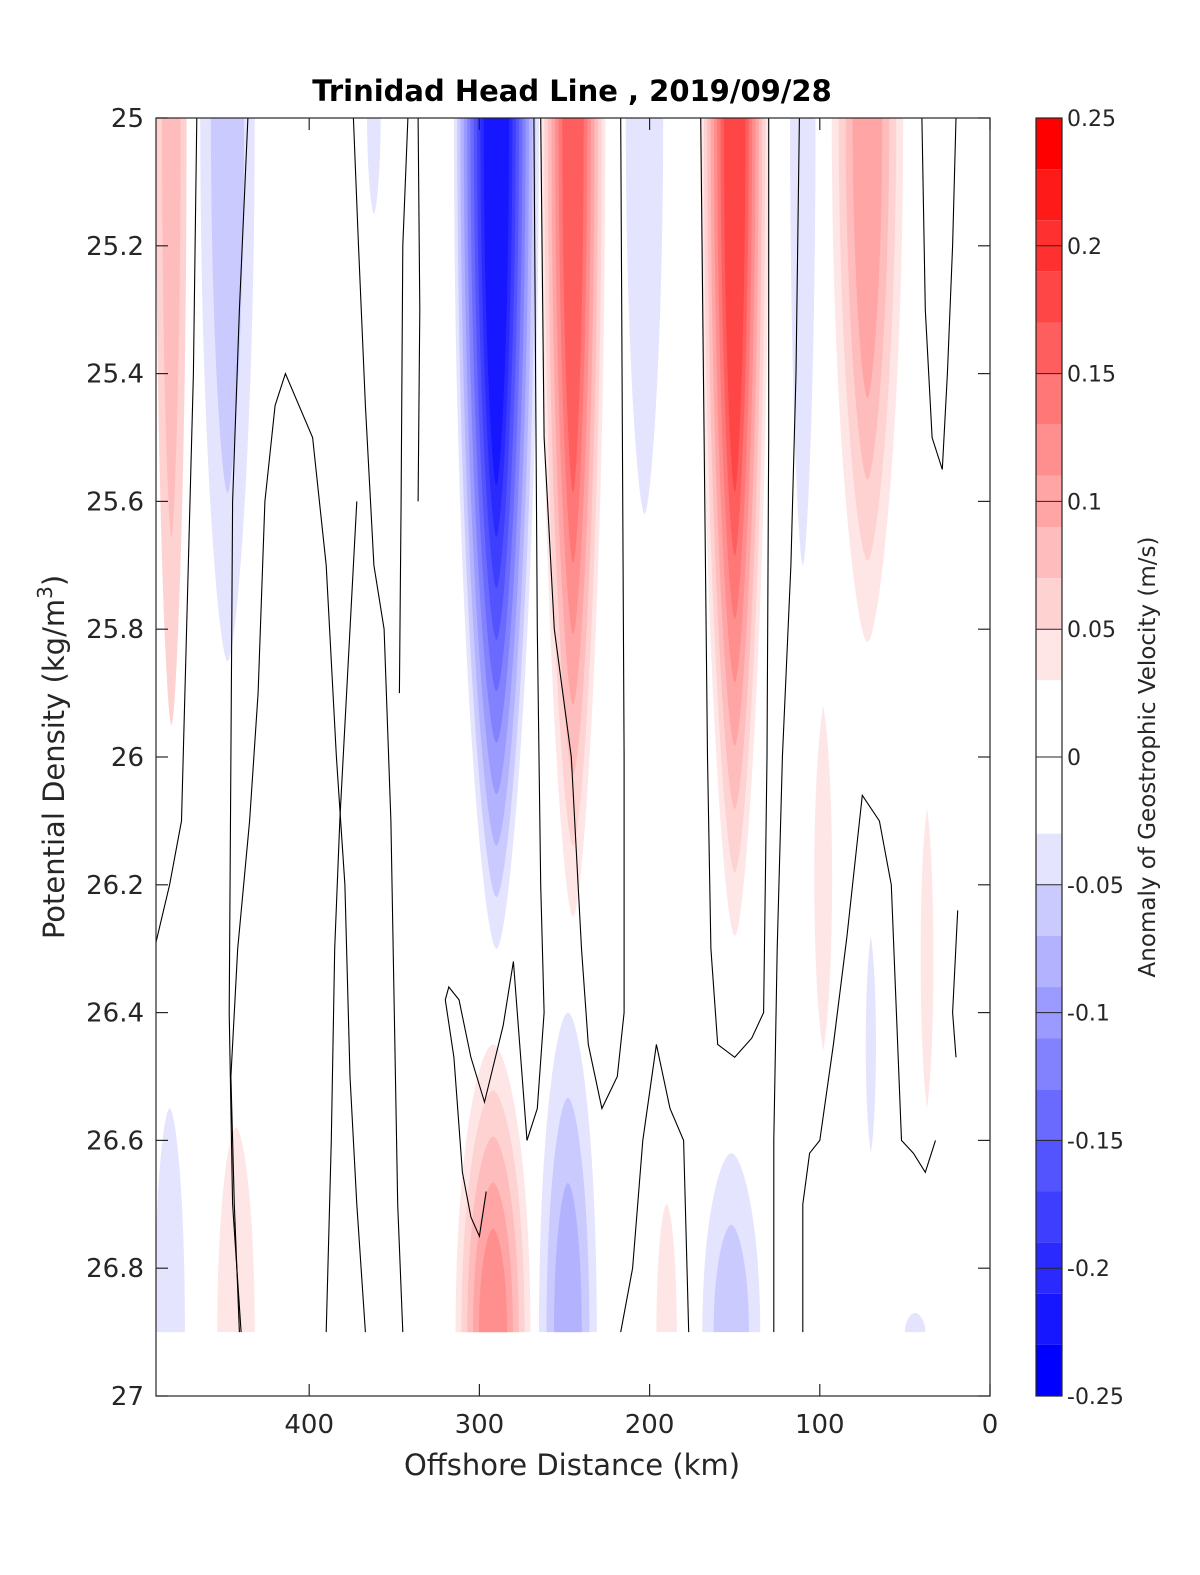  I want to click on anomaly-red-290-deep, so click(493, 1188).